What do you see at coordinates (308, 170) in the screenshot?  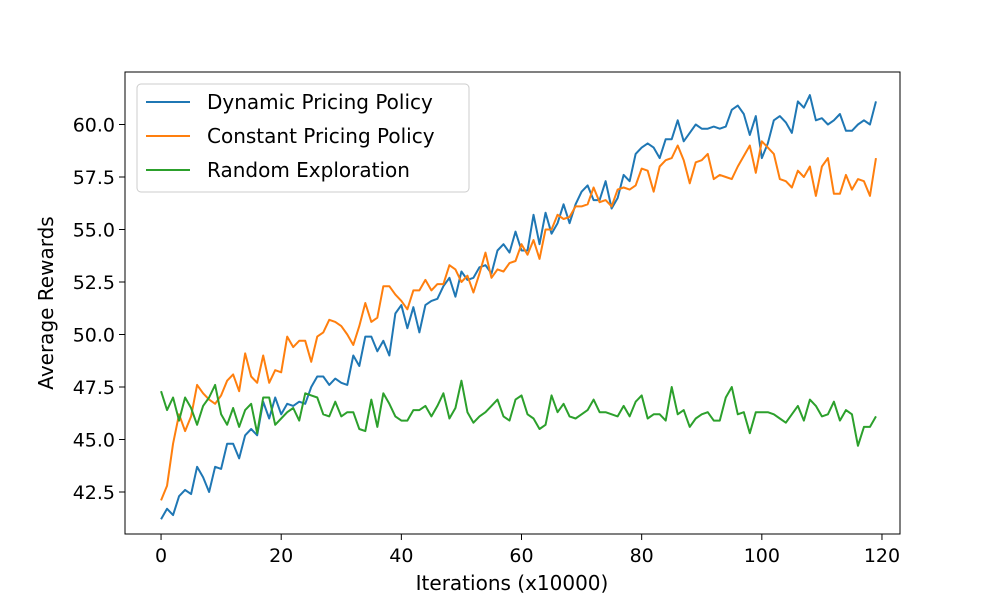 I see `legend-label-3: Random Exploration` at bounding box center [308, 170].